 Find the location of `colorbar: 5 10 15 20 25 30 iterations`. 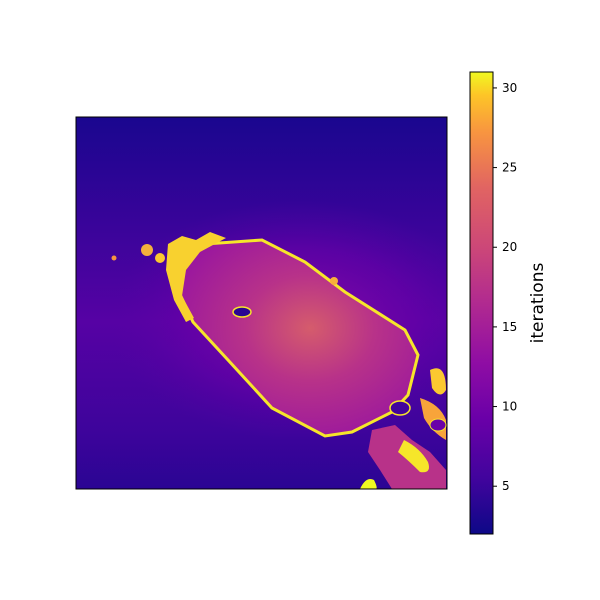

colorbar: 5 10 15 20 25 30 iterations is located at coordinates (508, 303).